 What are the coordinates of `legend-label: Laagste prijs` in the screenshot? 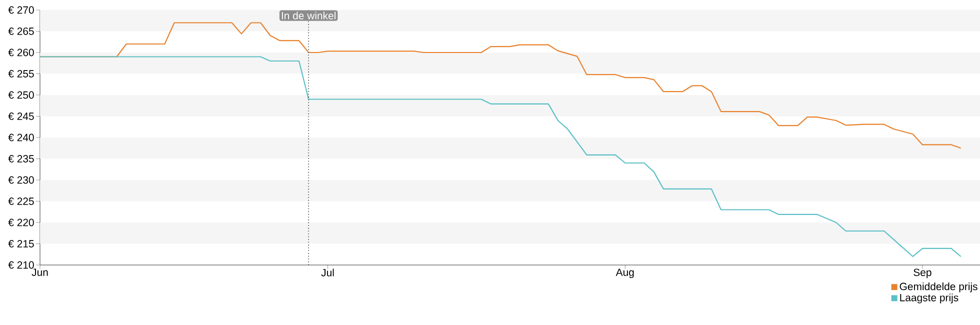 It's located at (929, 299).